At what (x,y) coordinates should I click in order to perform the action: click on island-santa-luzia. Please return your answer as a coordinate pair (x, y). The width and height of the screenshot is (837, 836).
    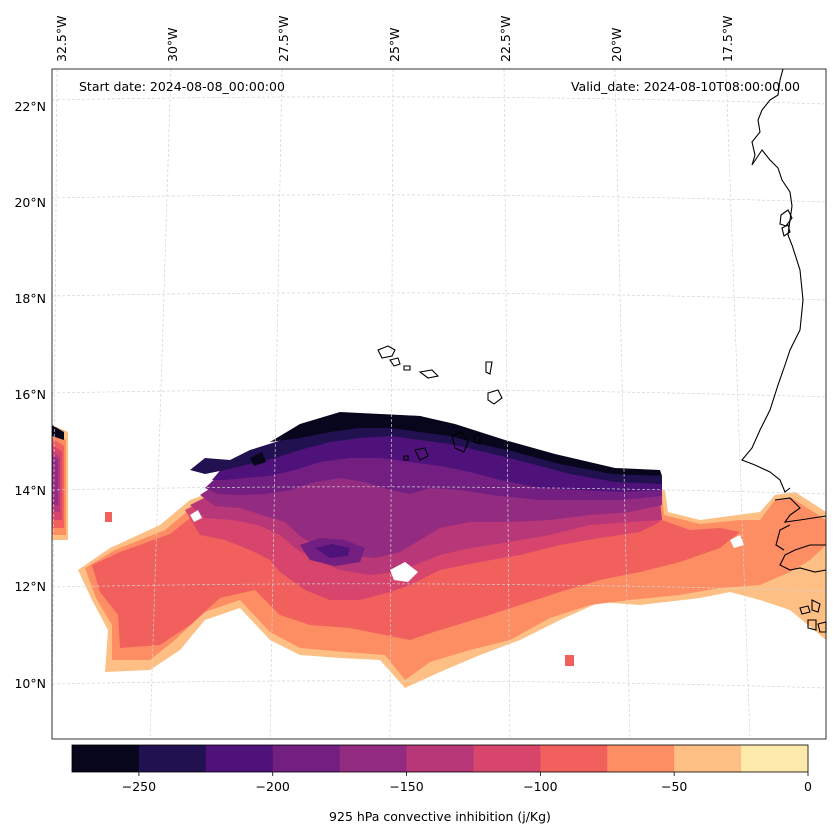
    Looking at the image, I should click on (407, 368).